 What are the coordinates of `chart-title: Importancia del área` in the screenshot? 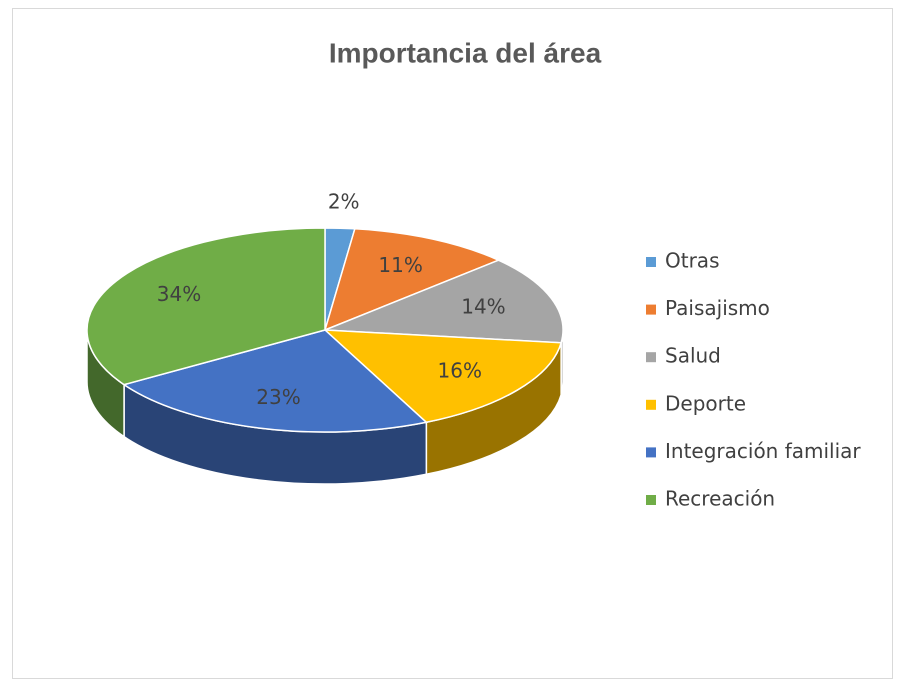 It's located at (465, 52).